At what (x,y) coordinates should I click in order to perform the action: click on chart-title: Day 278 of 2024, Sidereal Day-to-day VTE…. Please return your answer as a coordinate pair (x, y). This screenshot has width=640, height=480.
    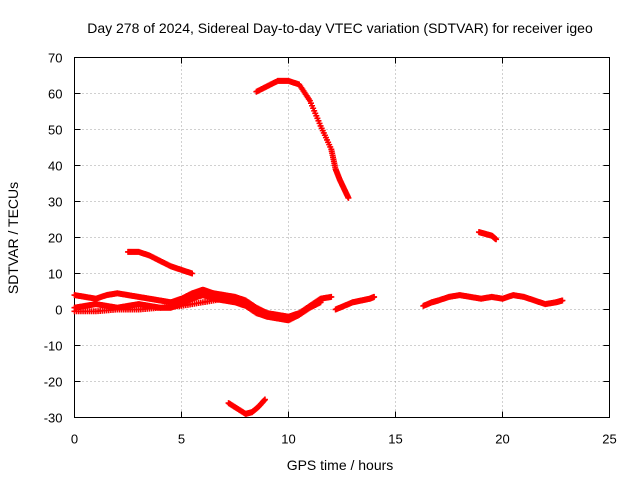
    Looking at the image, I should click on (340, 28).